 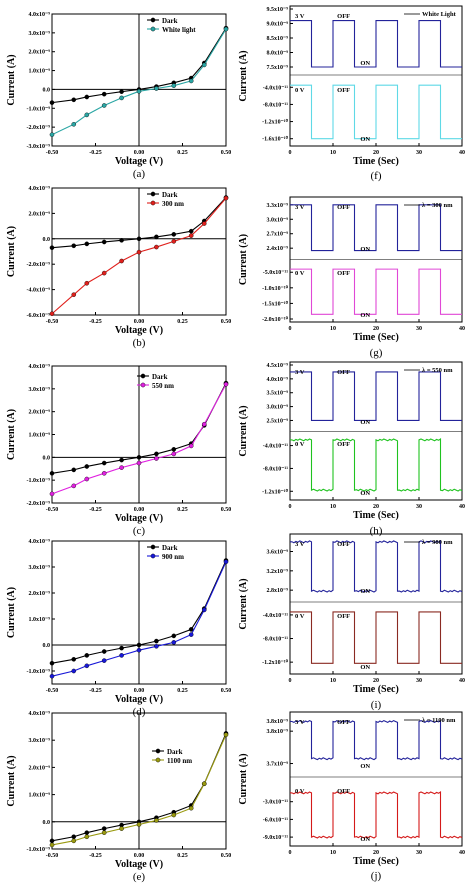 What do you see at coordinates (437, 370) in the screenshot?
I see `legend-title: λ = 550 nm` at bounding box center [437, 370].